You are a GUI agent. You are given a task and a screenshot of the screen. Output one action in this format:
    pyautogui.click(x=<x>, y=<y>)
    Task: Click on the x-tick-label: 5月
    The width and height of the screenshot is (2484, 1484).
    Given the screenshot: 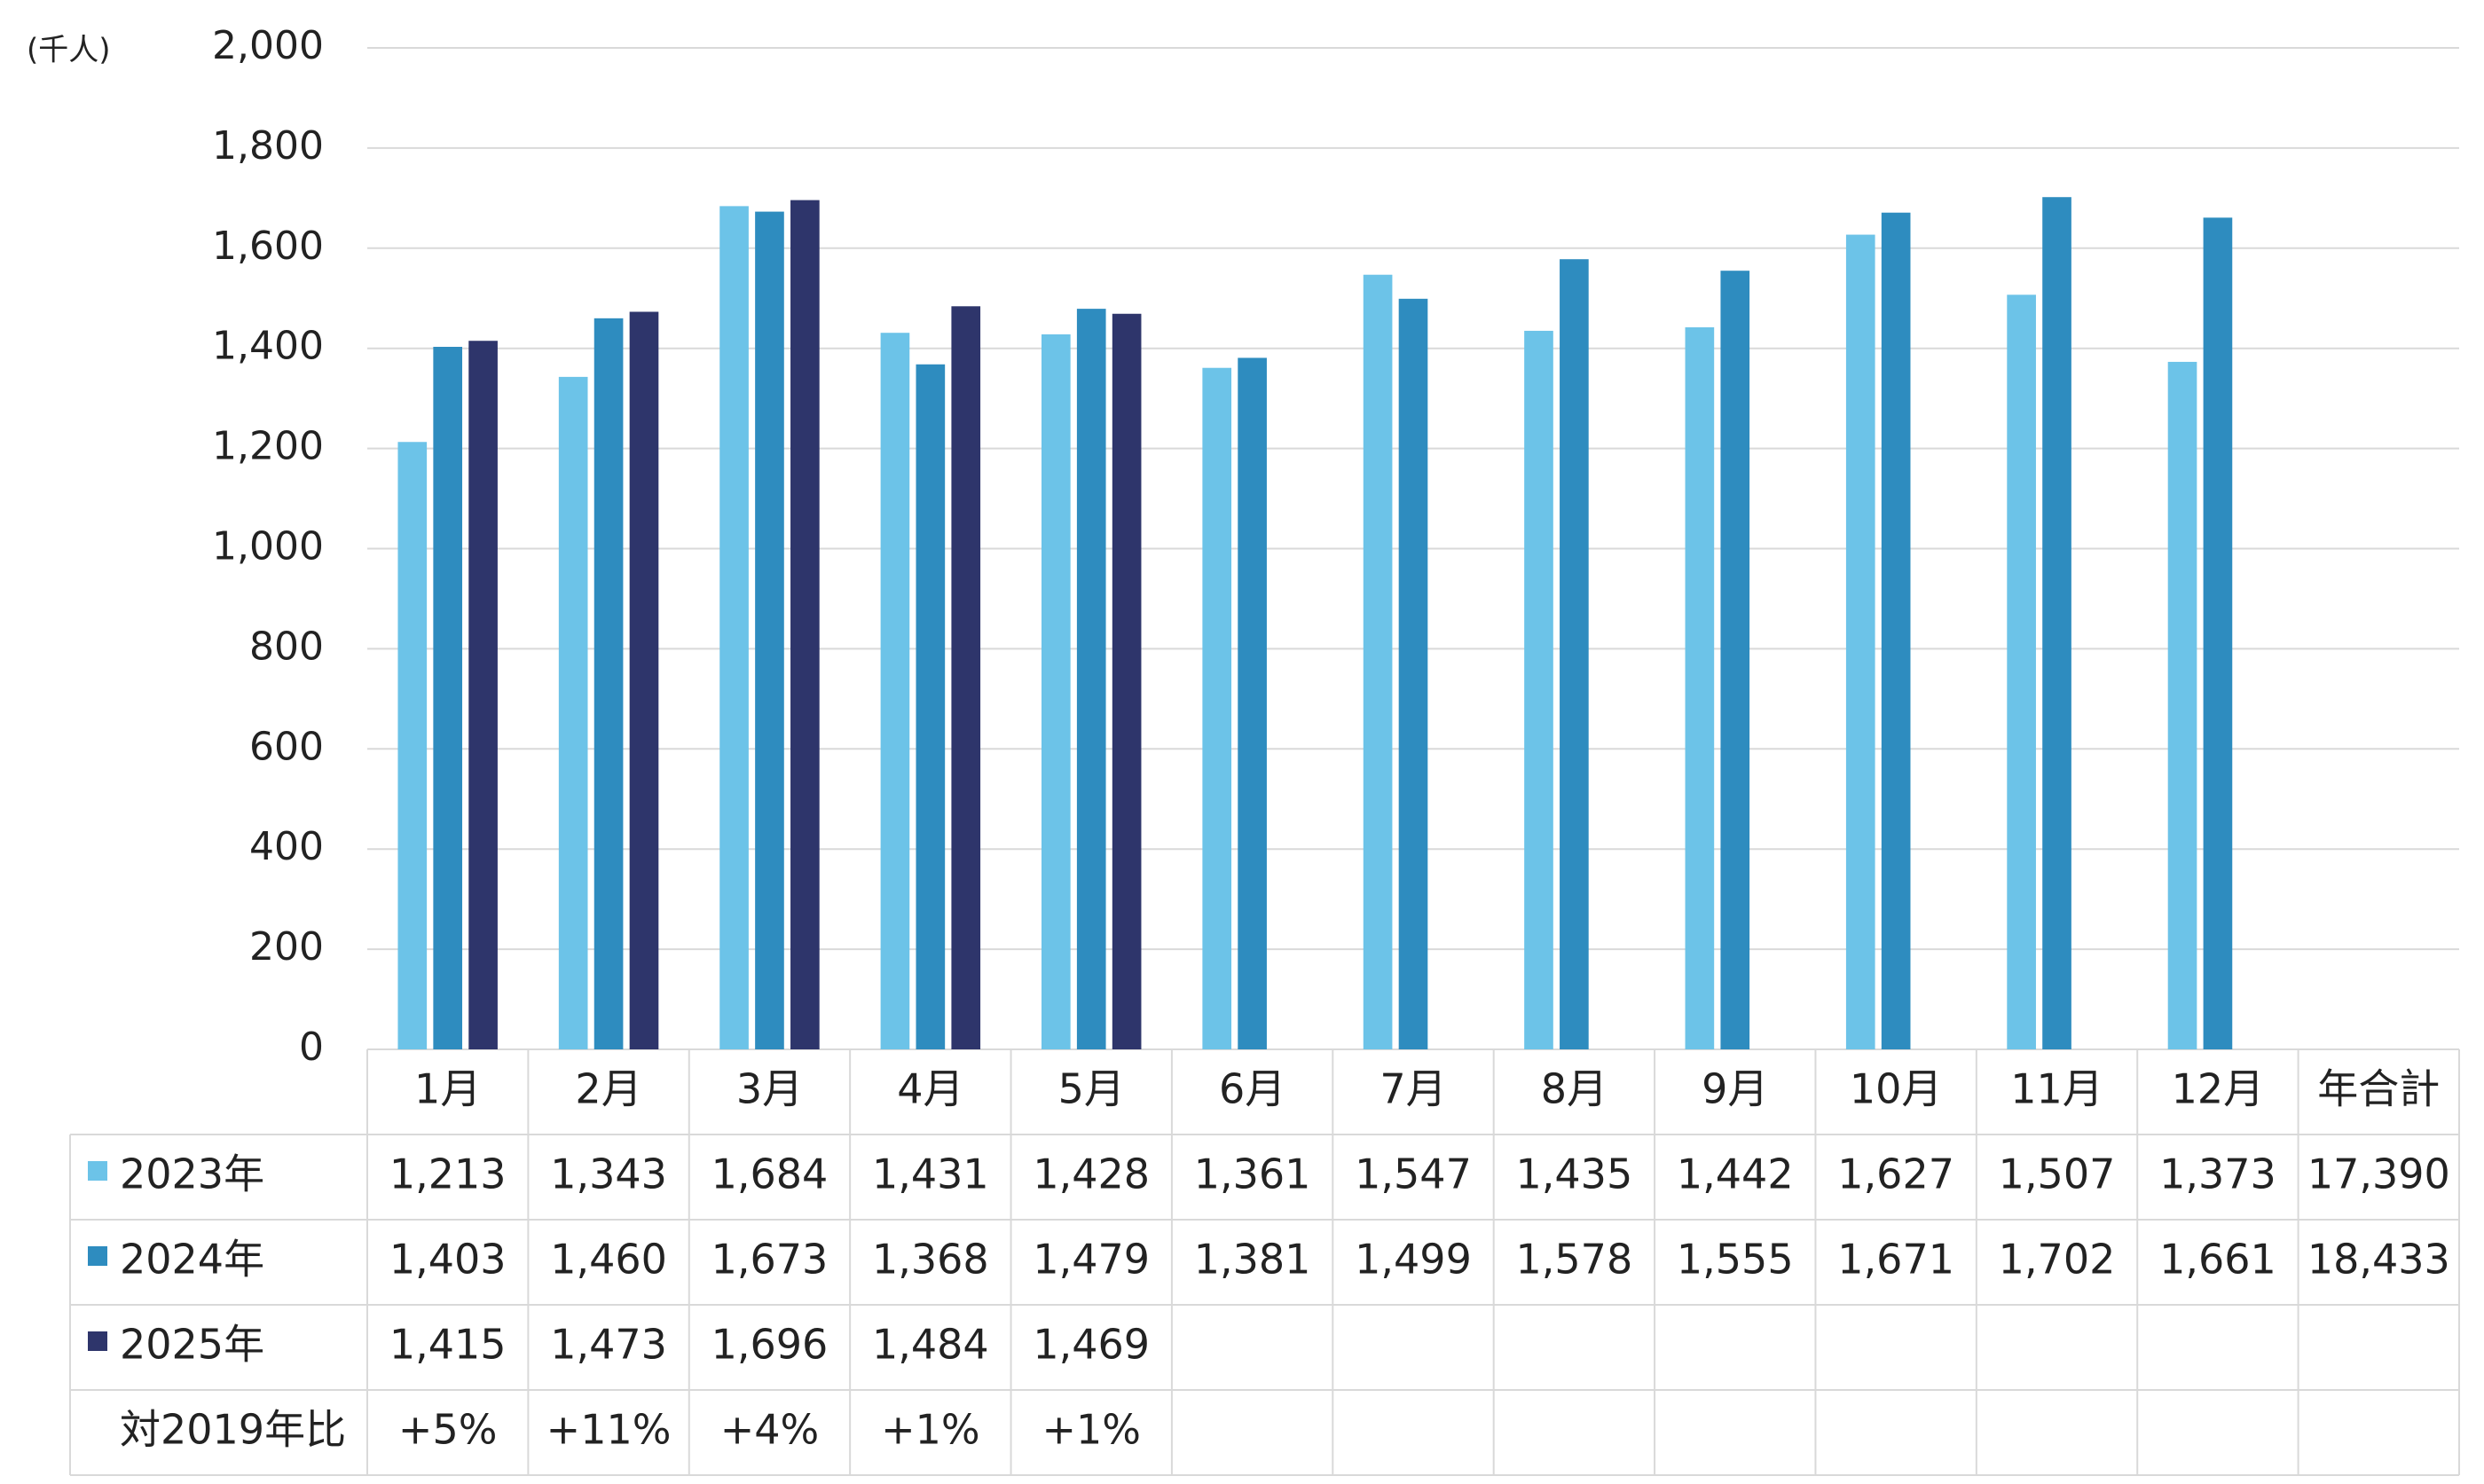 What is the action you would take?
    pyautogui.click(x=1091, y=1089)
    